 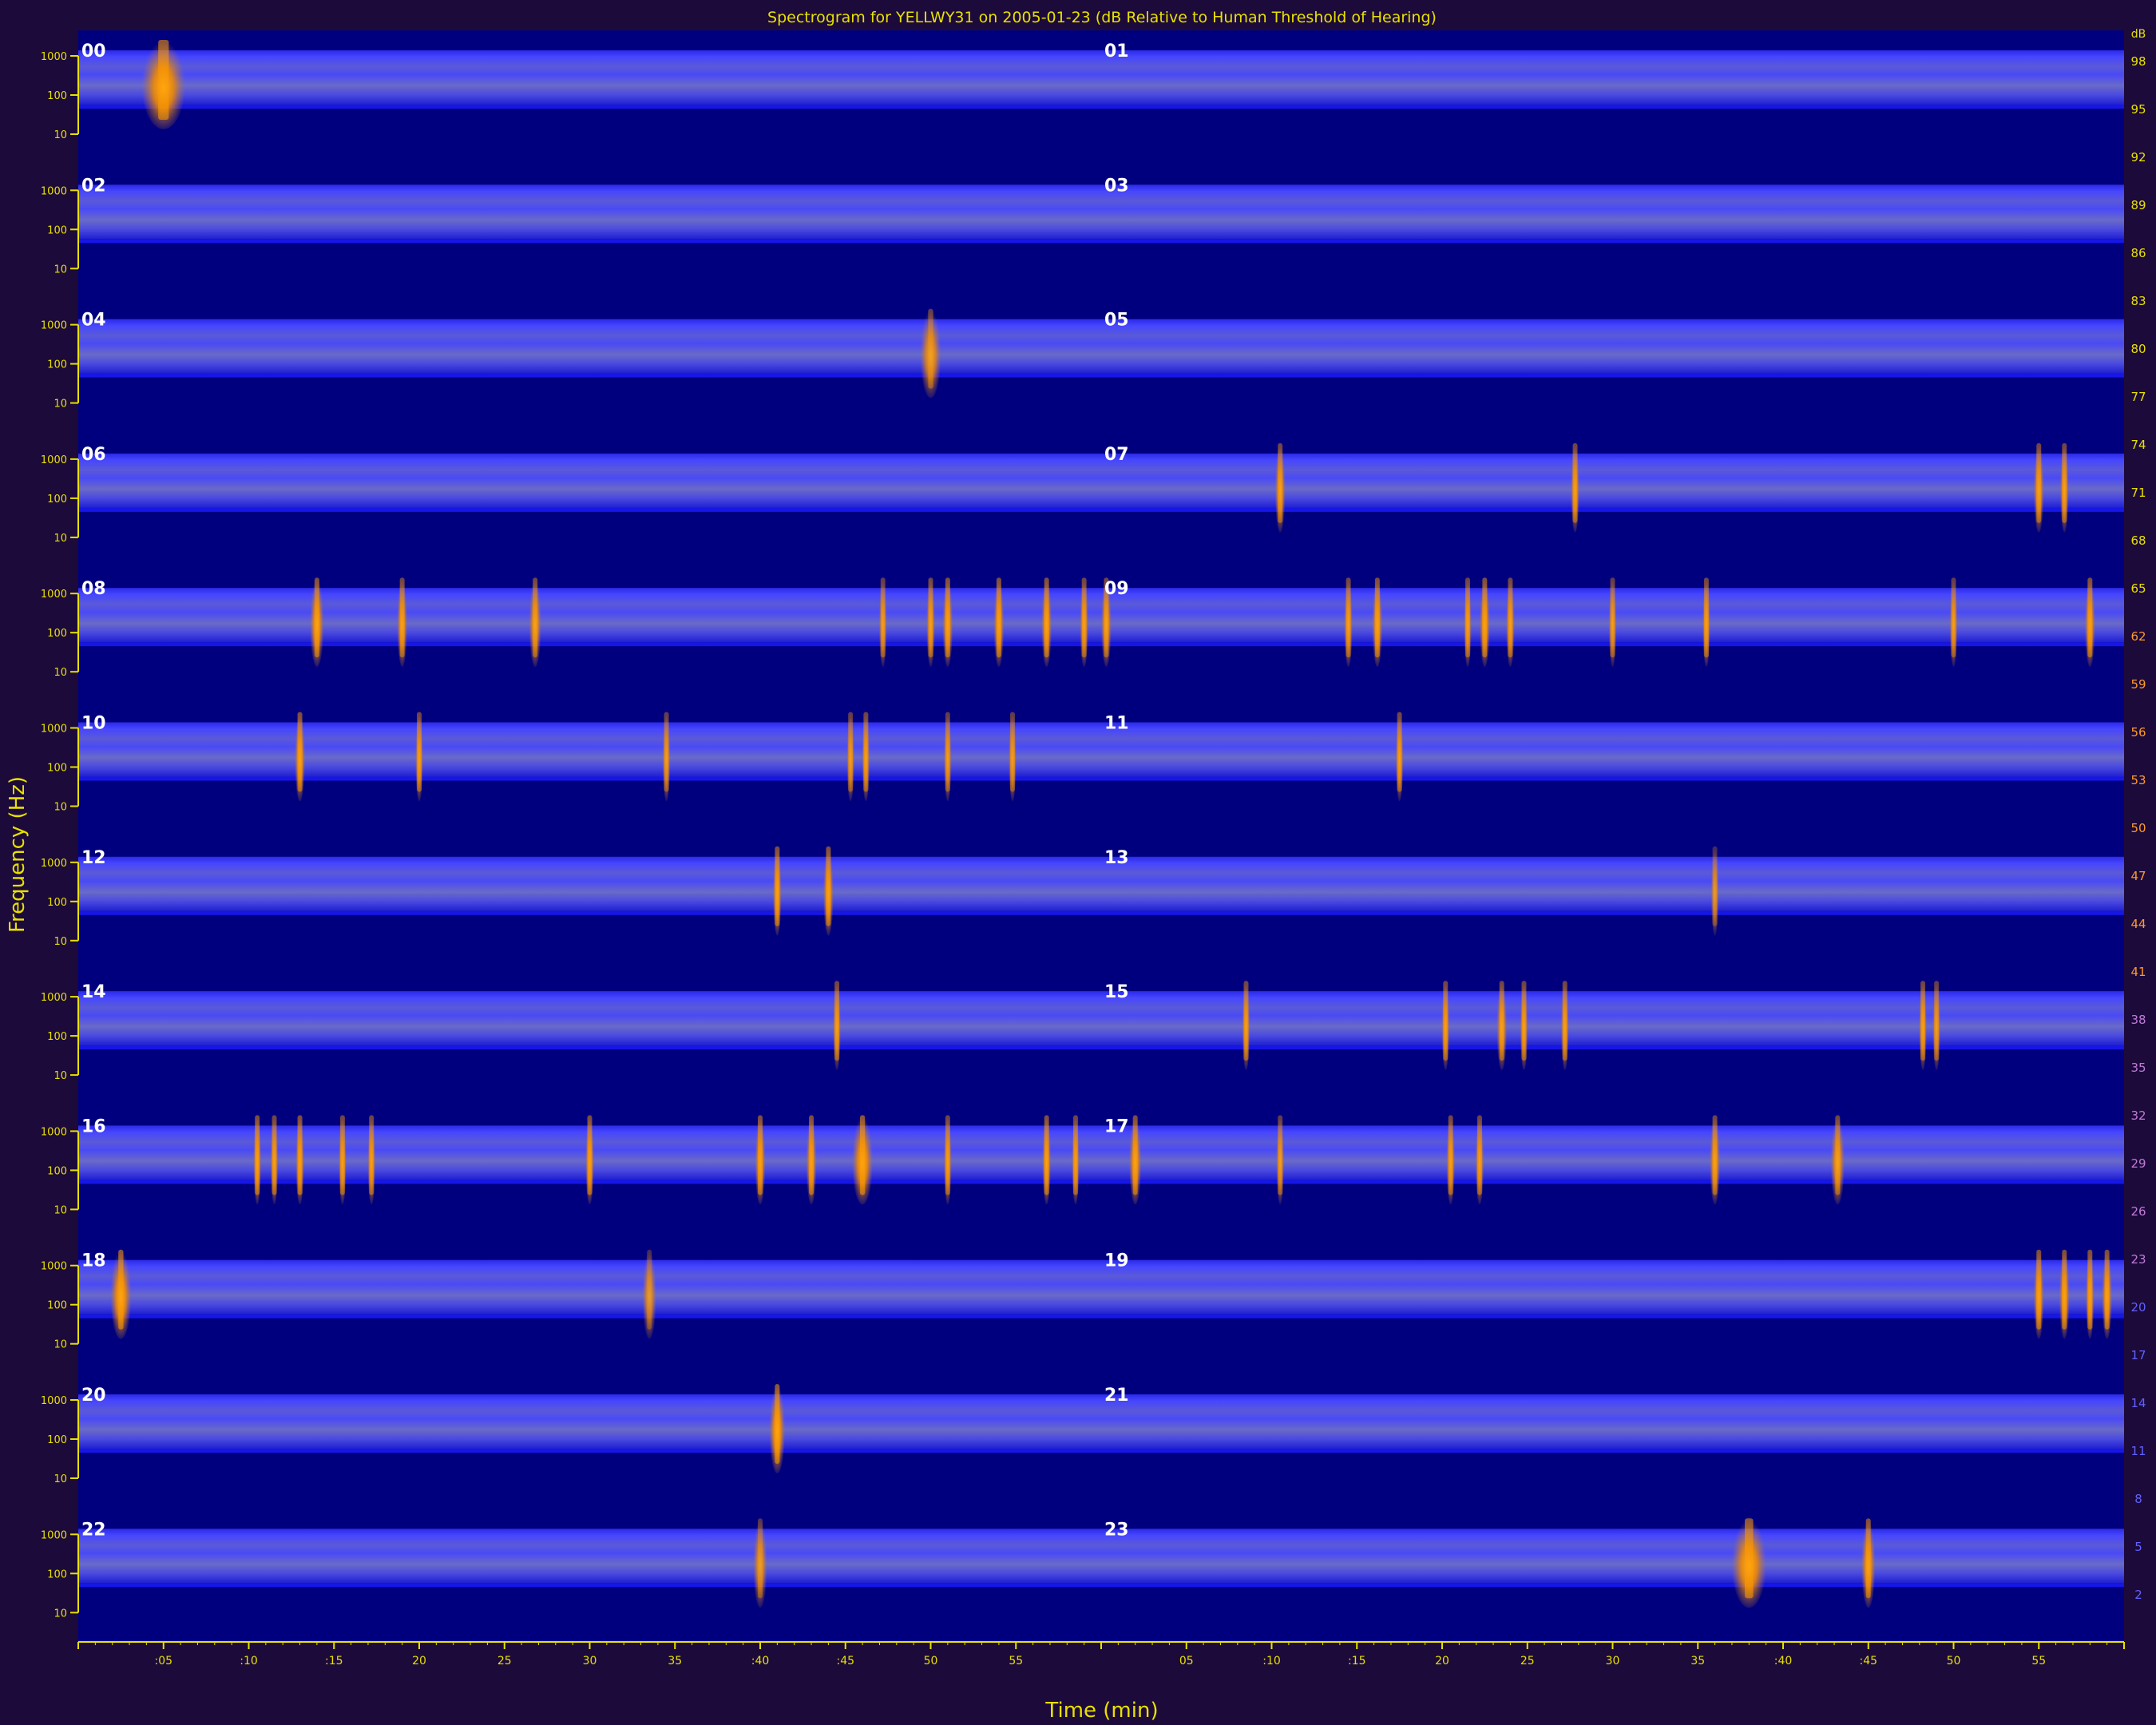 What do you see at coordinates (93, 1261) in the screenshot?
I see `hour-label-18: 18` at bounding box center [93, 1261].